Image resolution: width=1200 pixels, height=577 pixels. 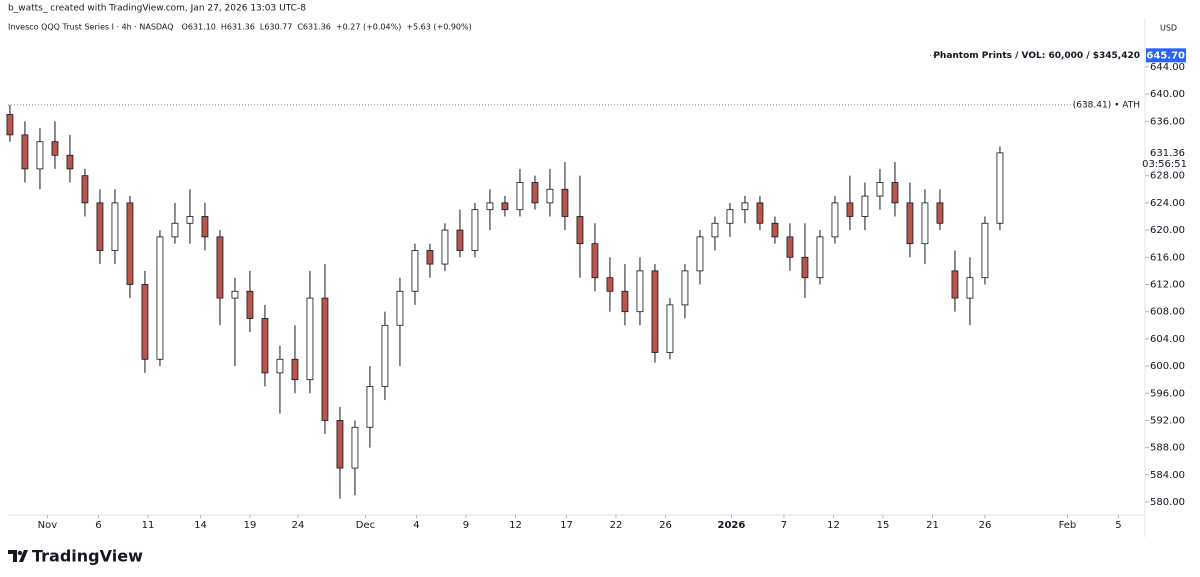 What do you see at coordinates (48, 525) in the screenshot?
I see `x-tick-label: Nov` at bounding box center [48, 525].